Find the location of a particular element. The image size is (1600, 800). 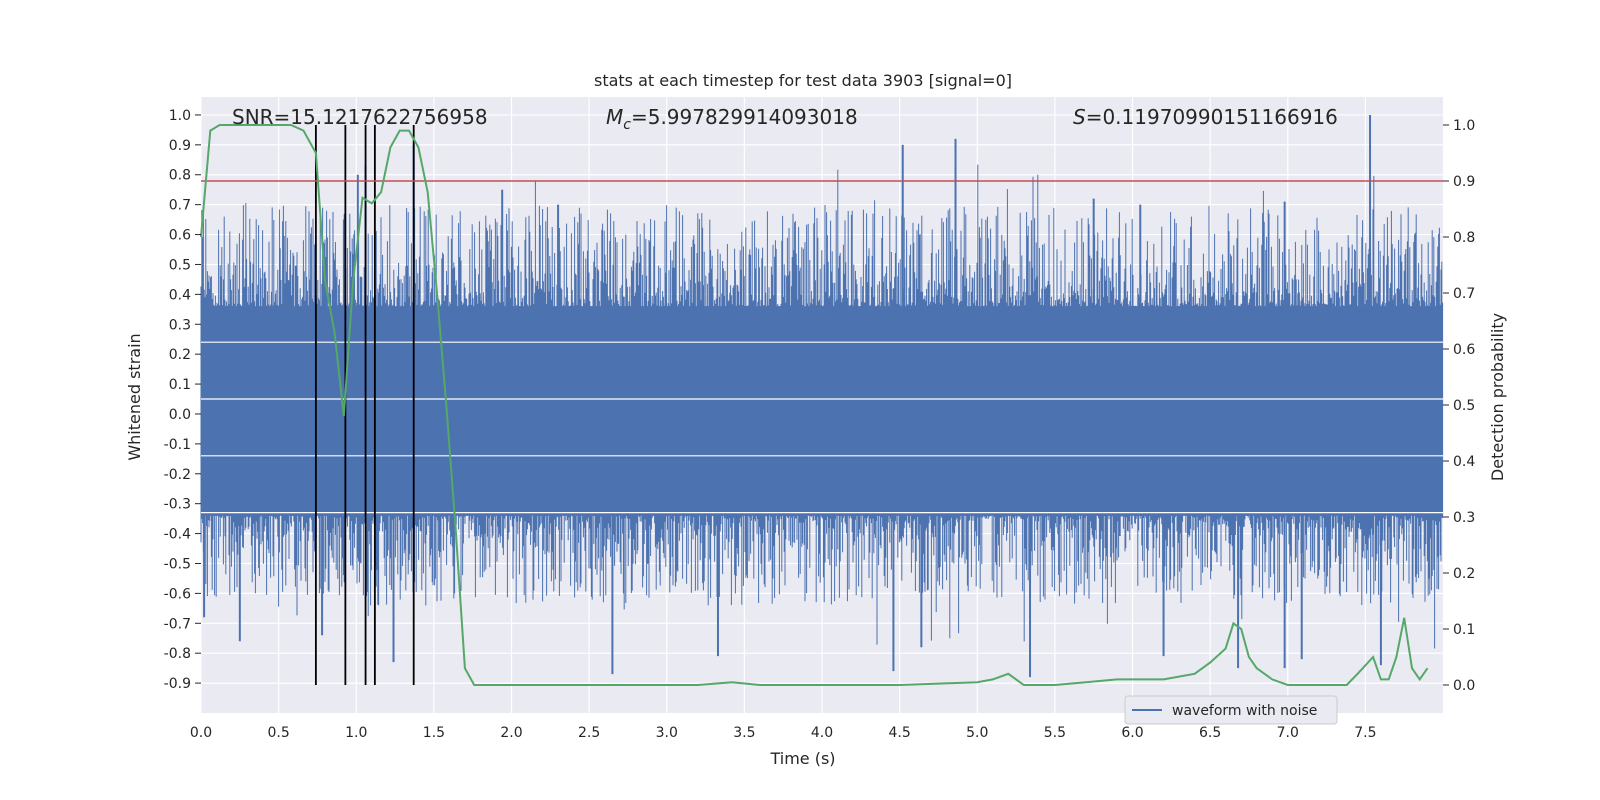

y2-axis-ticks: 1.0 0.9 0.8 0.7 0.6 0.5 0.4 0.3 0.2 0.1 0.0 is located at coordinates (1459, 406).